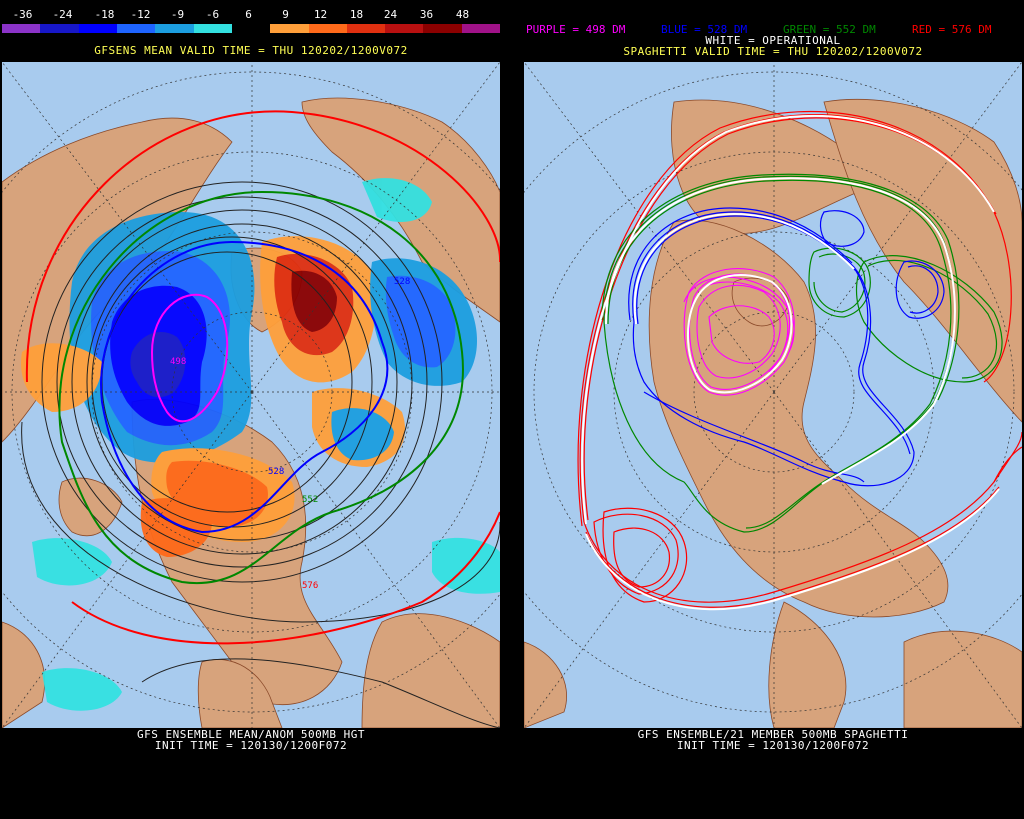 This screenshot has height=819, width=1024. Describe the element at coordinates (310, 586) in the screenshot. I see `contour-label: 576` at that location.